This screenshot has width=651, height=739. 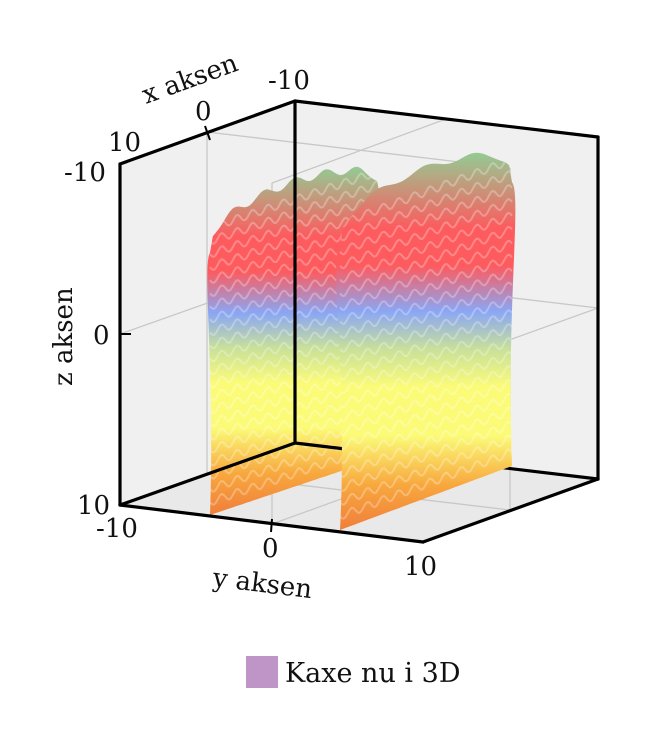 What do you see at coordinates (117, 529) in the screenshot?
I see `y-tick-label: -10` at bounding box center [117, 529].